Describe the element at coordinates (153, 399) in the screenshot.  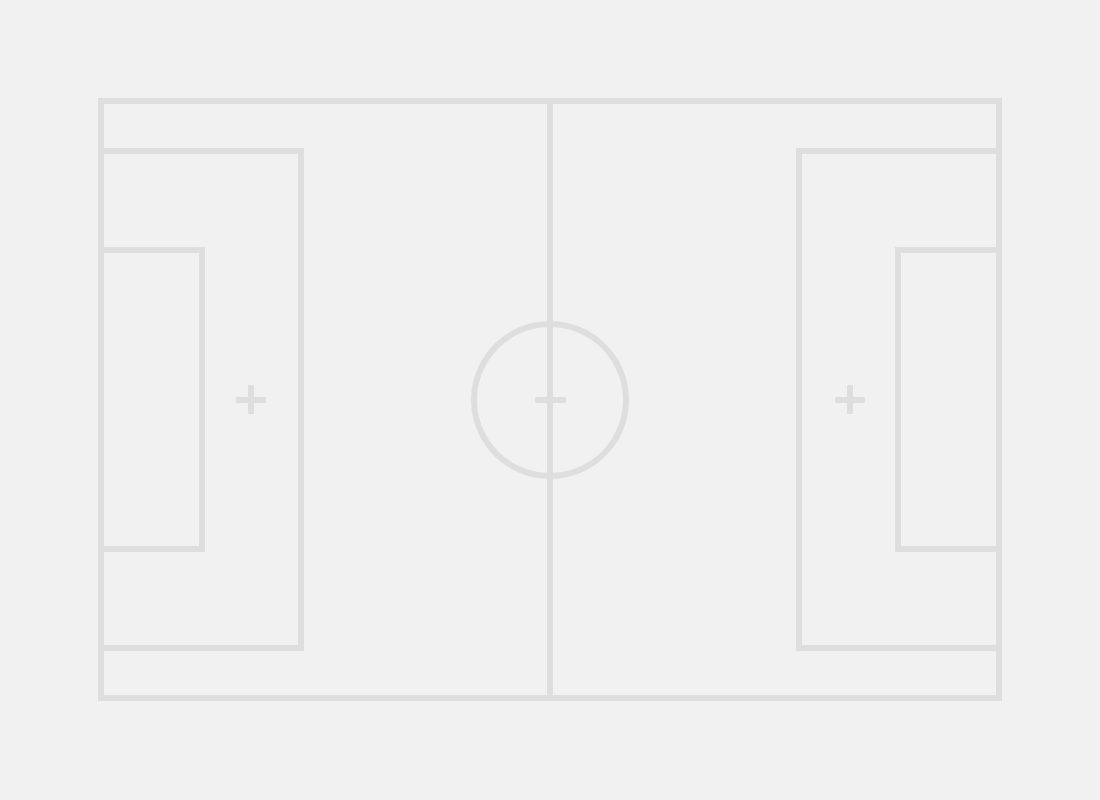
I see `left-goal-area` at that location.